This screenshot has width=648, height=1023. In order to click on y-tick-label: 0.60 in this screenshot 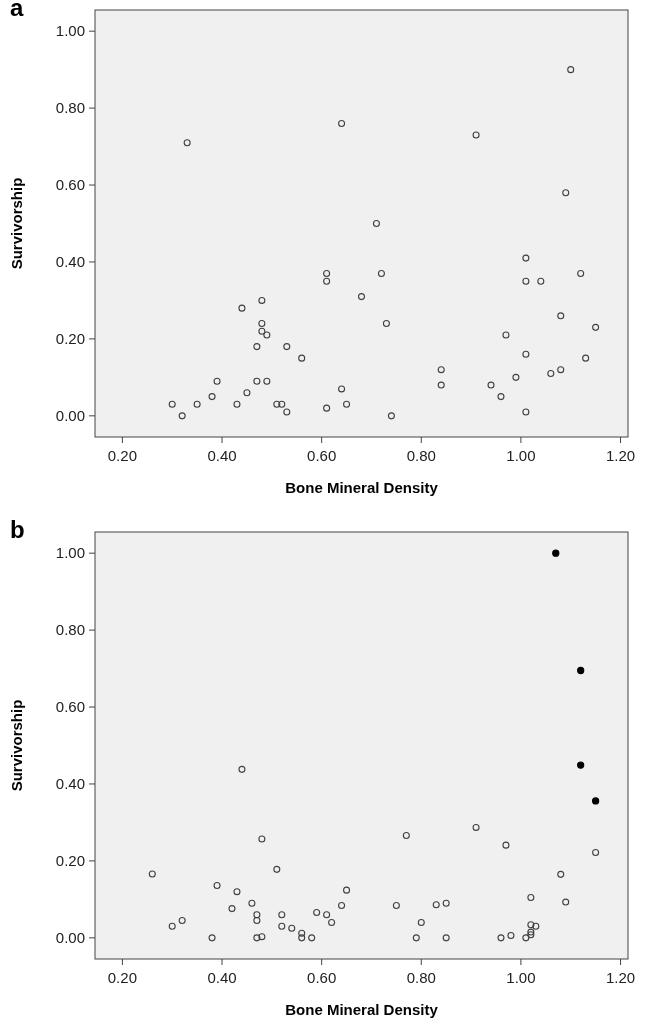, I will do `click(70, 707)`.